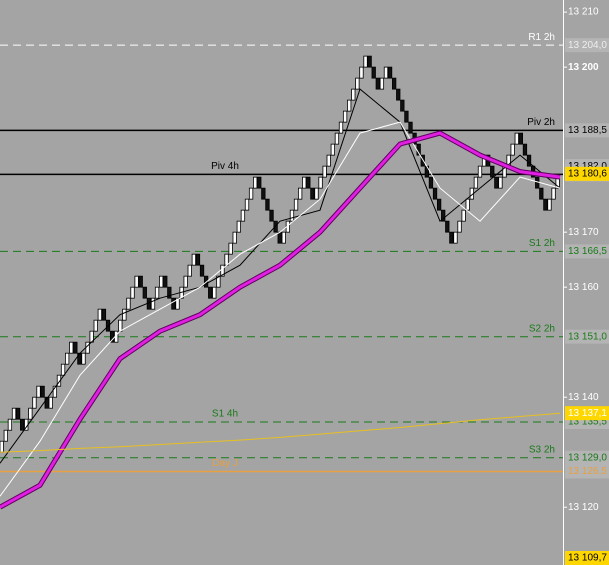  I want to click on y-tick-label: 13 200, so click(583, 67).